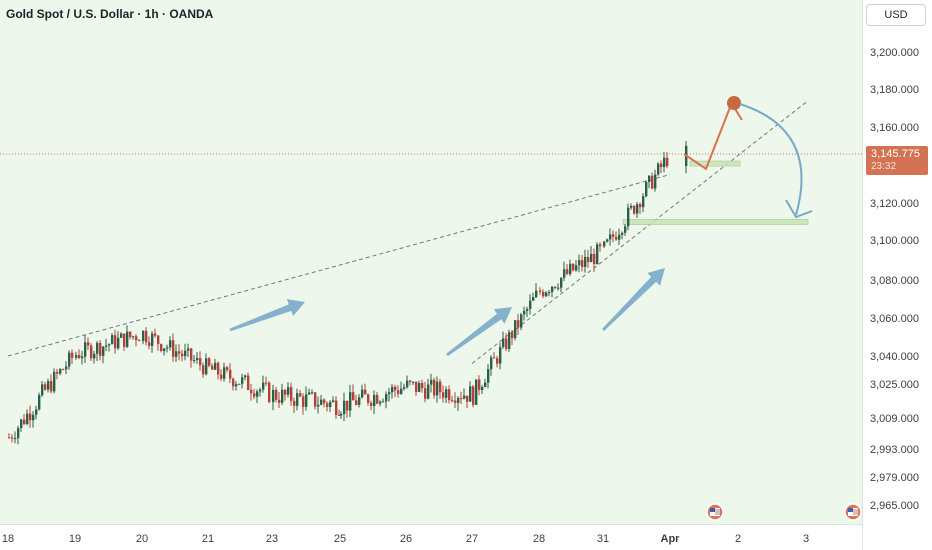 The height and width of the screenshot is (550, 932). What do you see at coordinates (895, 154) in the screenshot?
I see `last-price-value: 3,145.775` at bounding box center [895, 154].